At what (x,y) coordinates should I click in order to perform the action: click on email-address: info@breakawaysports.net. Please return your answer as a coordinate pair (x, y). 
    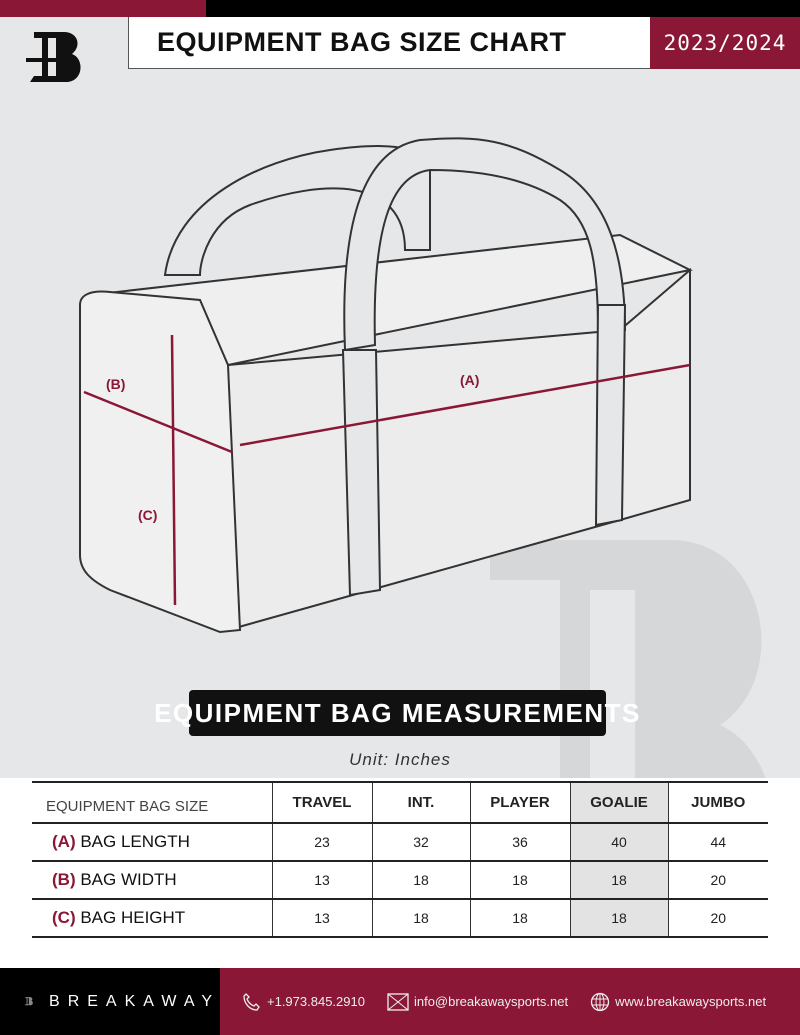
    Looking at the image, I should click on (491, 1001).